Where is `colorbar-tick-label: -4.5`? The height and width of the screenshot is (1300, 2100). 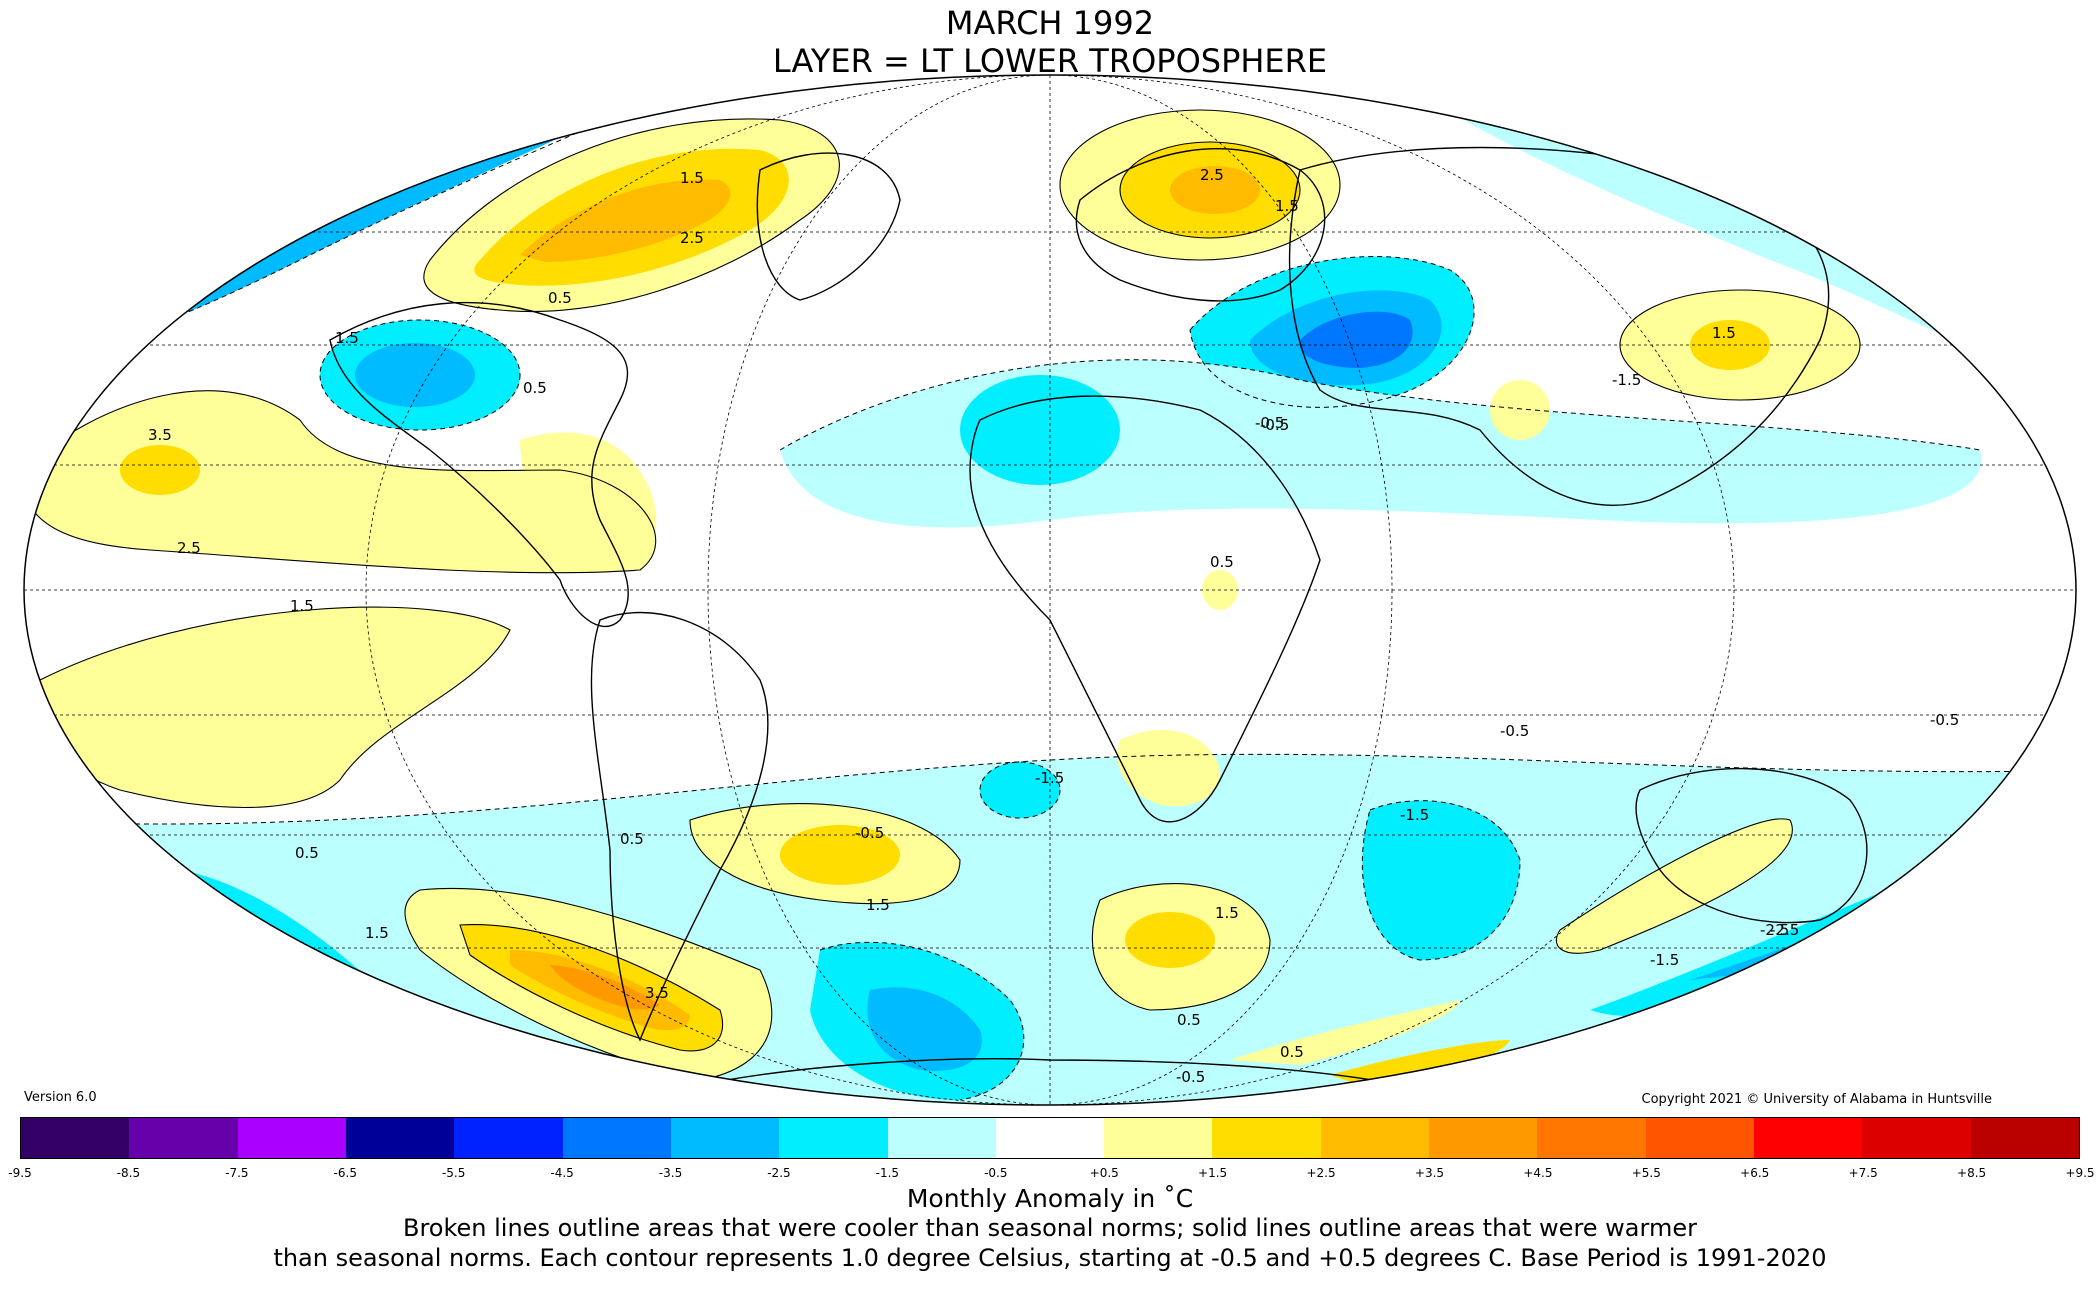
colorbar-tick-label: -4.5 is located at coordinates (562, 1173).